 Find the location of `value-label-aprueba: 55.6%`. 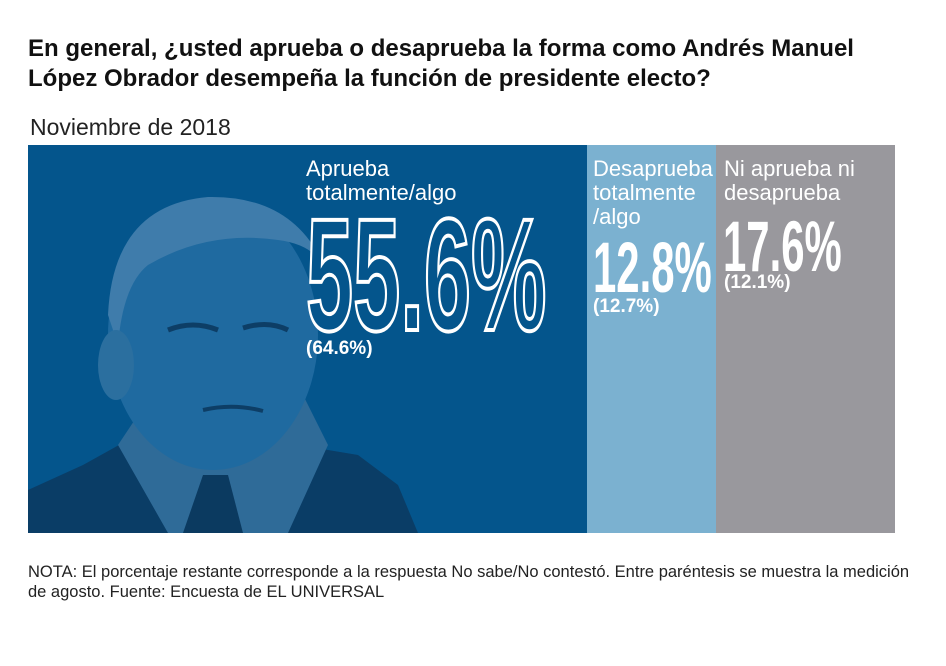

value-label-aprueba: 55.6% is located at coordinates (426, 274).